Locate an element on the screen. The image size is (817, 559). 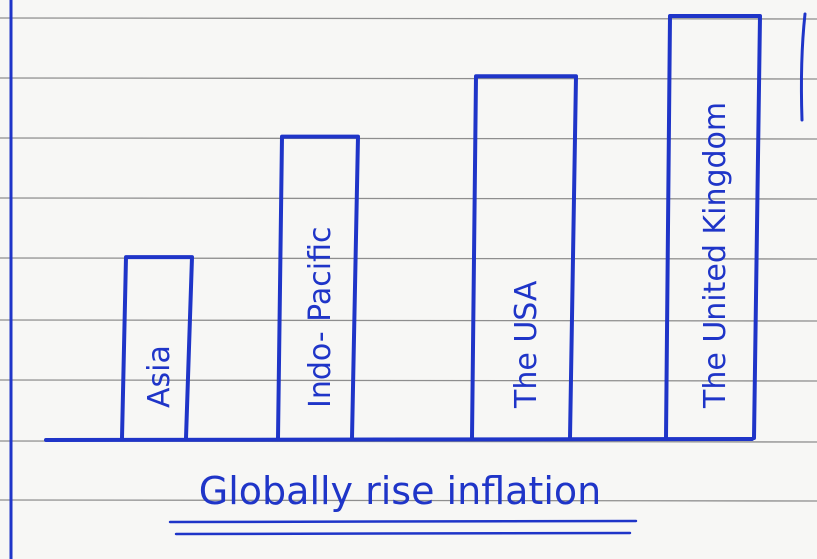
bar: The United Kingdom is located at coordinates (713, 227).